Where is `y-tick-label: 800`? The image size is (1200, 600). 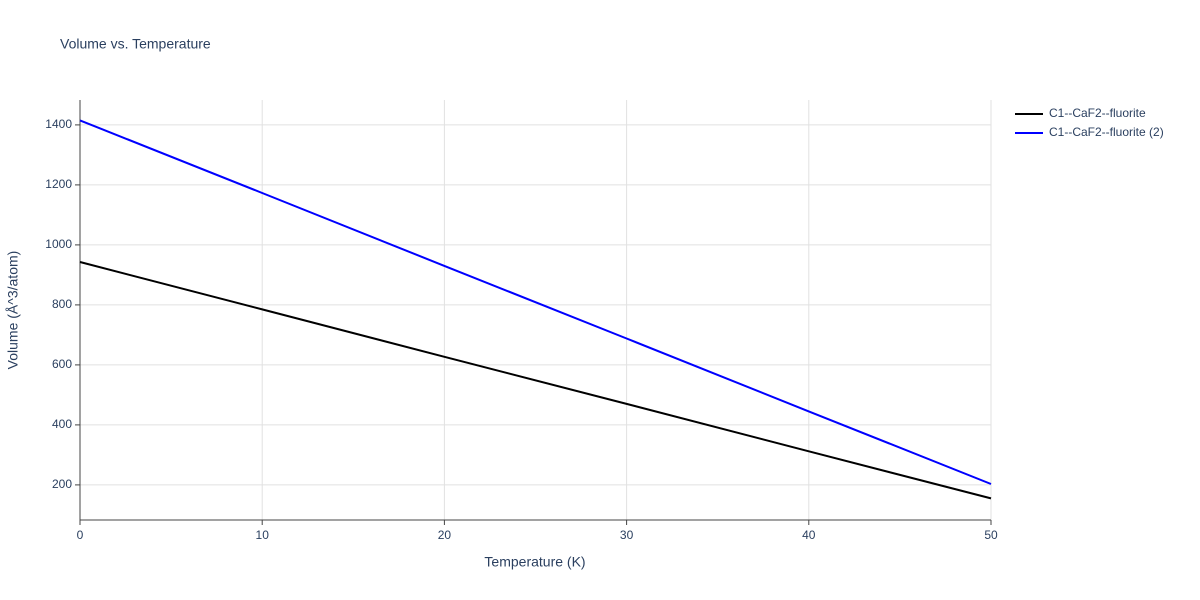
y-tick-label: 800 is located at coordinates (62, 304).